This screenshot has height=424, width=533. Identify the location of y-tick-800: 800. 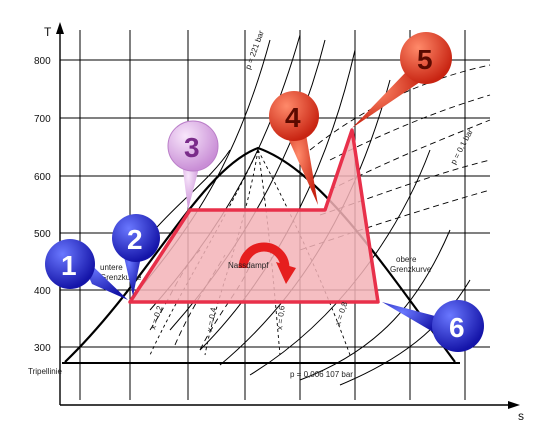
(42, 61).